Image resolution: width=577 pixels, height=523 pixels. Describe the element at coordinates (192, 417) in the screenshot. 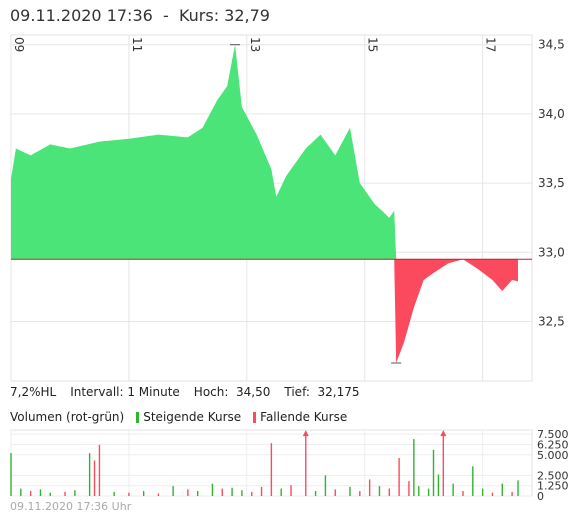

I see `legend-rising: Steigende Kurse` at that location.